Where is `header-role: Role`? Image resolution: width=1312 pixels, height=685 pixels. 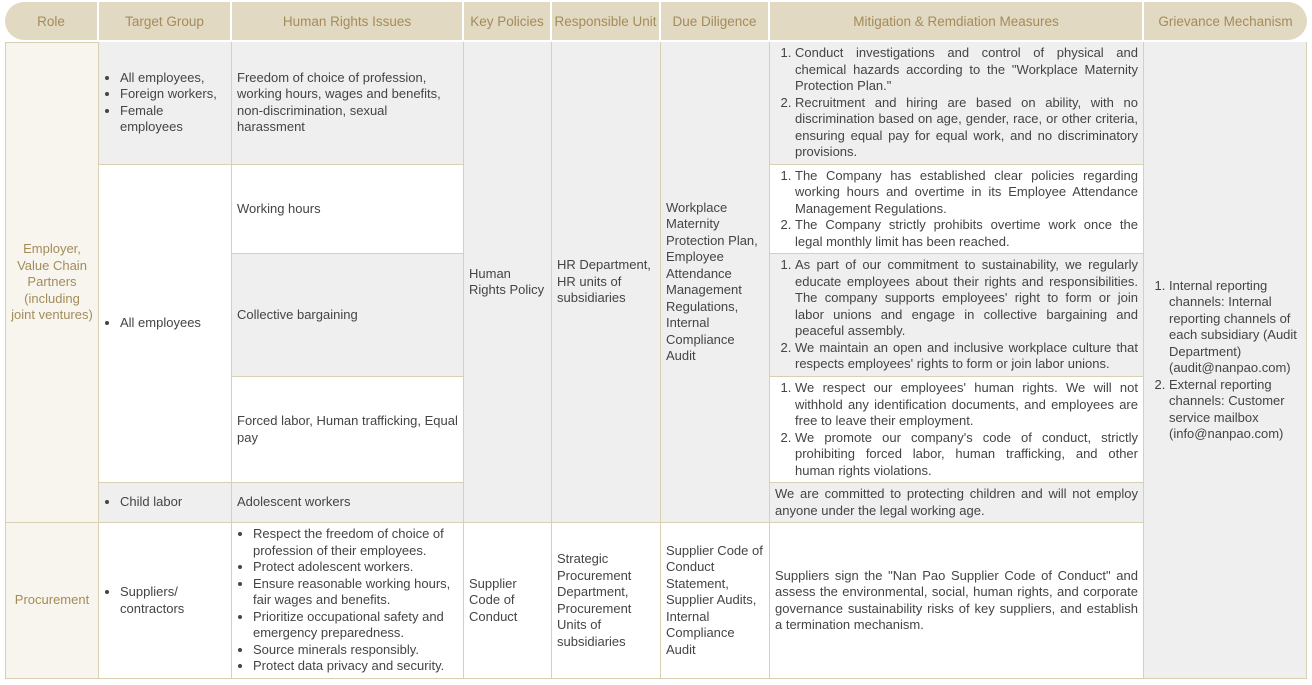
header-role: Role is located at coordinates (52, 21).